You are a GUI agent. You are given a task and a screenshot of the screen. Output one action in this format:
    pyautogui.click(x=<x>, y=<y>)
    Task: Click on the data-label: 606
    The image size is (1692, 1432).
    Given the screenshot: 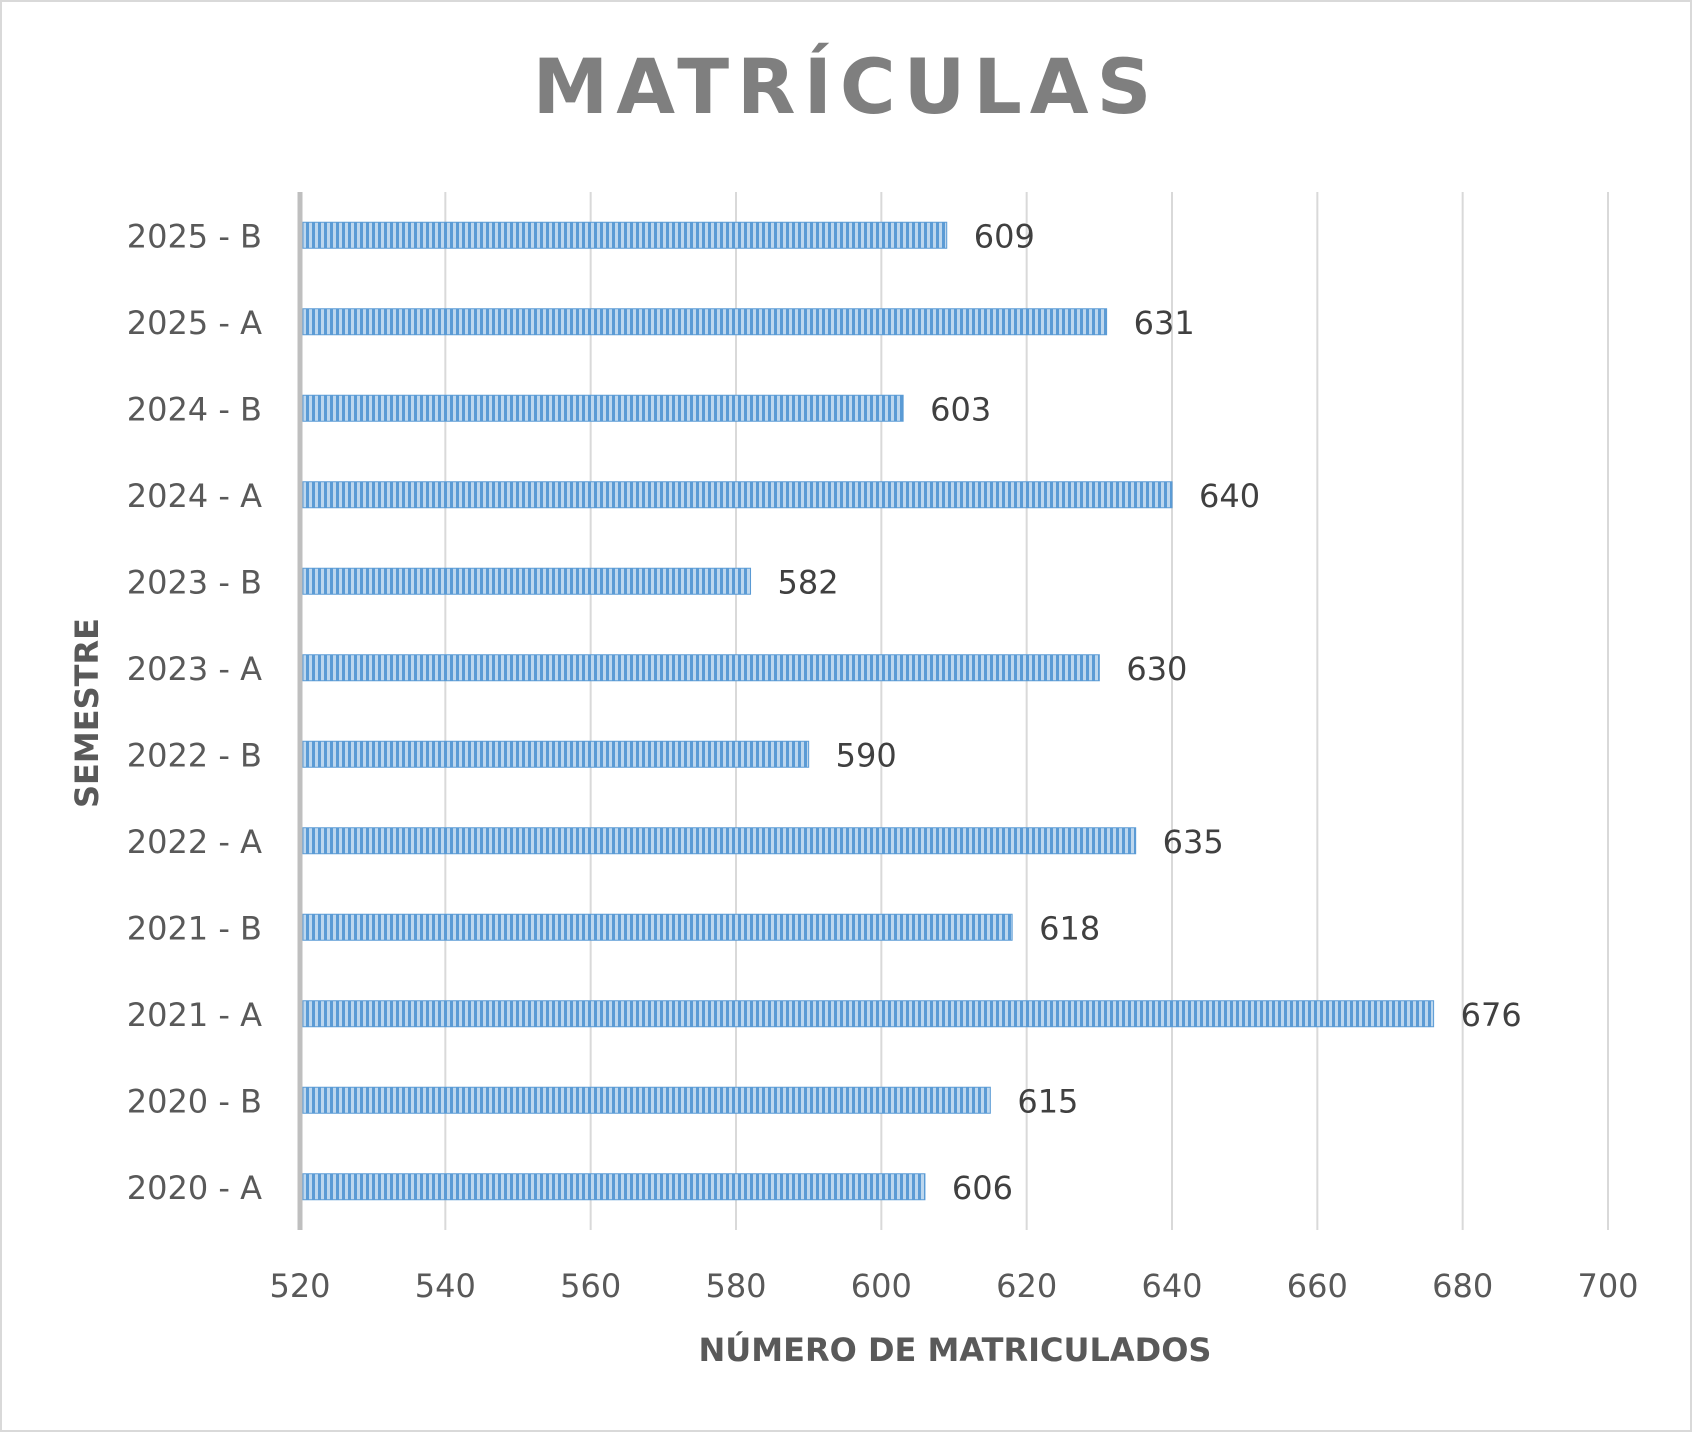 What is the action you would take?
    pyautogui.click(x=982, y=1188)
    